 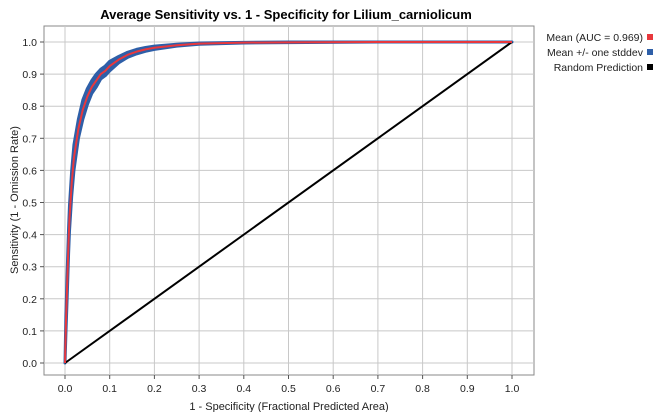 What do you see at coordinates (109, 389) in the screenshot?
I see `x-tick-label: 0.1` at bounding box center [109, 389].